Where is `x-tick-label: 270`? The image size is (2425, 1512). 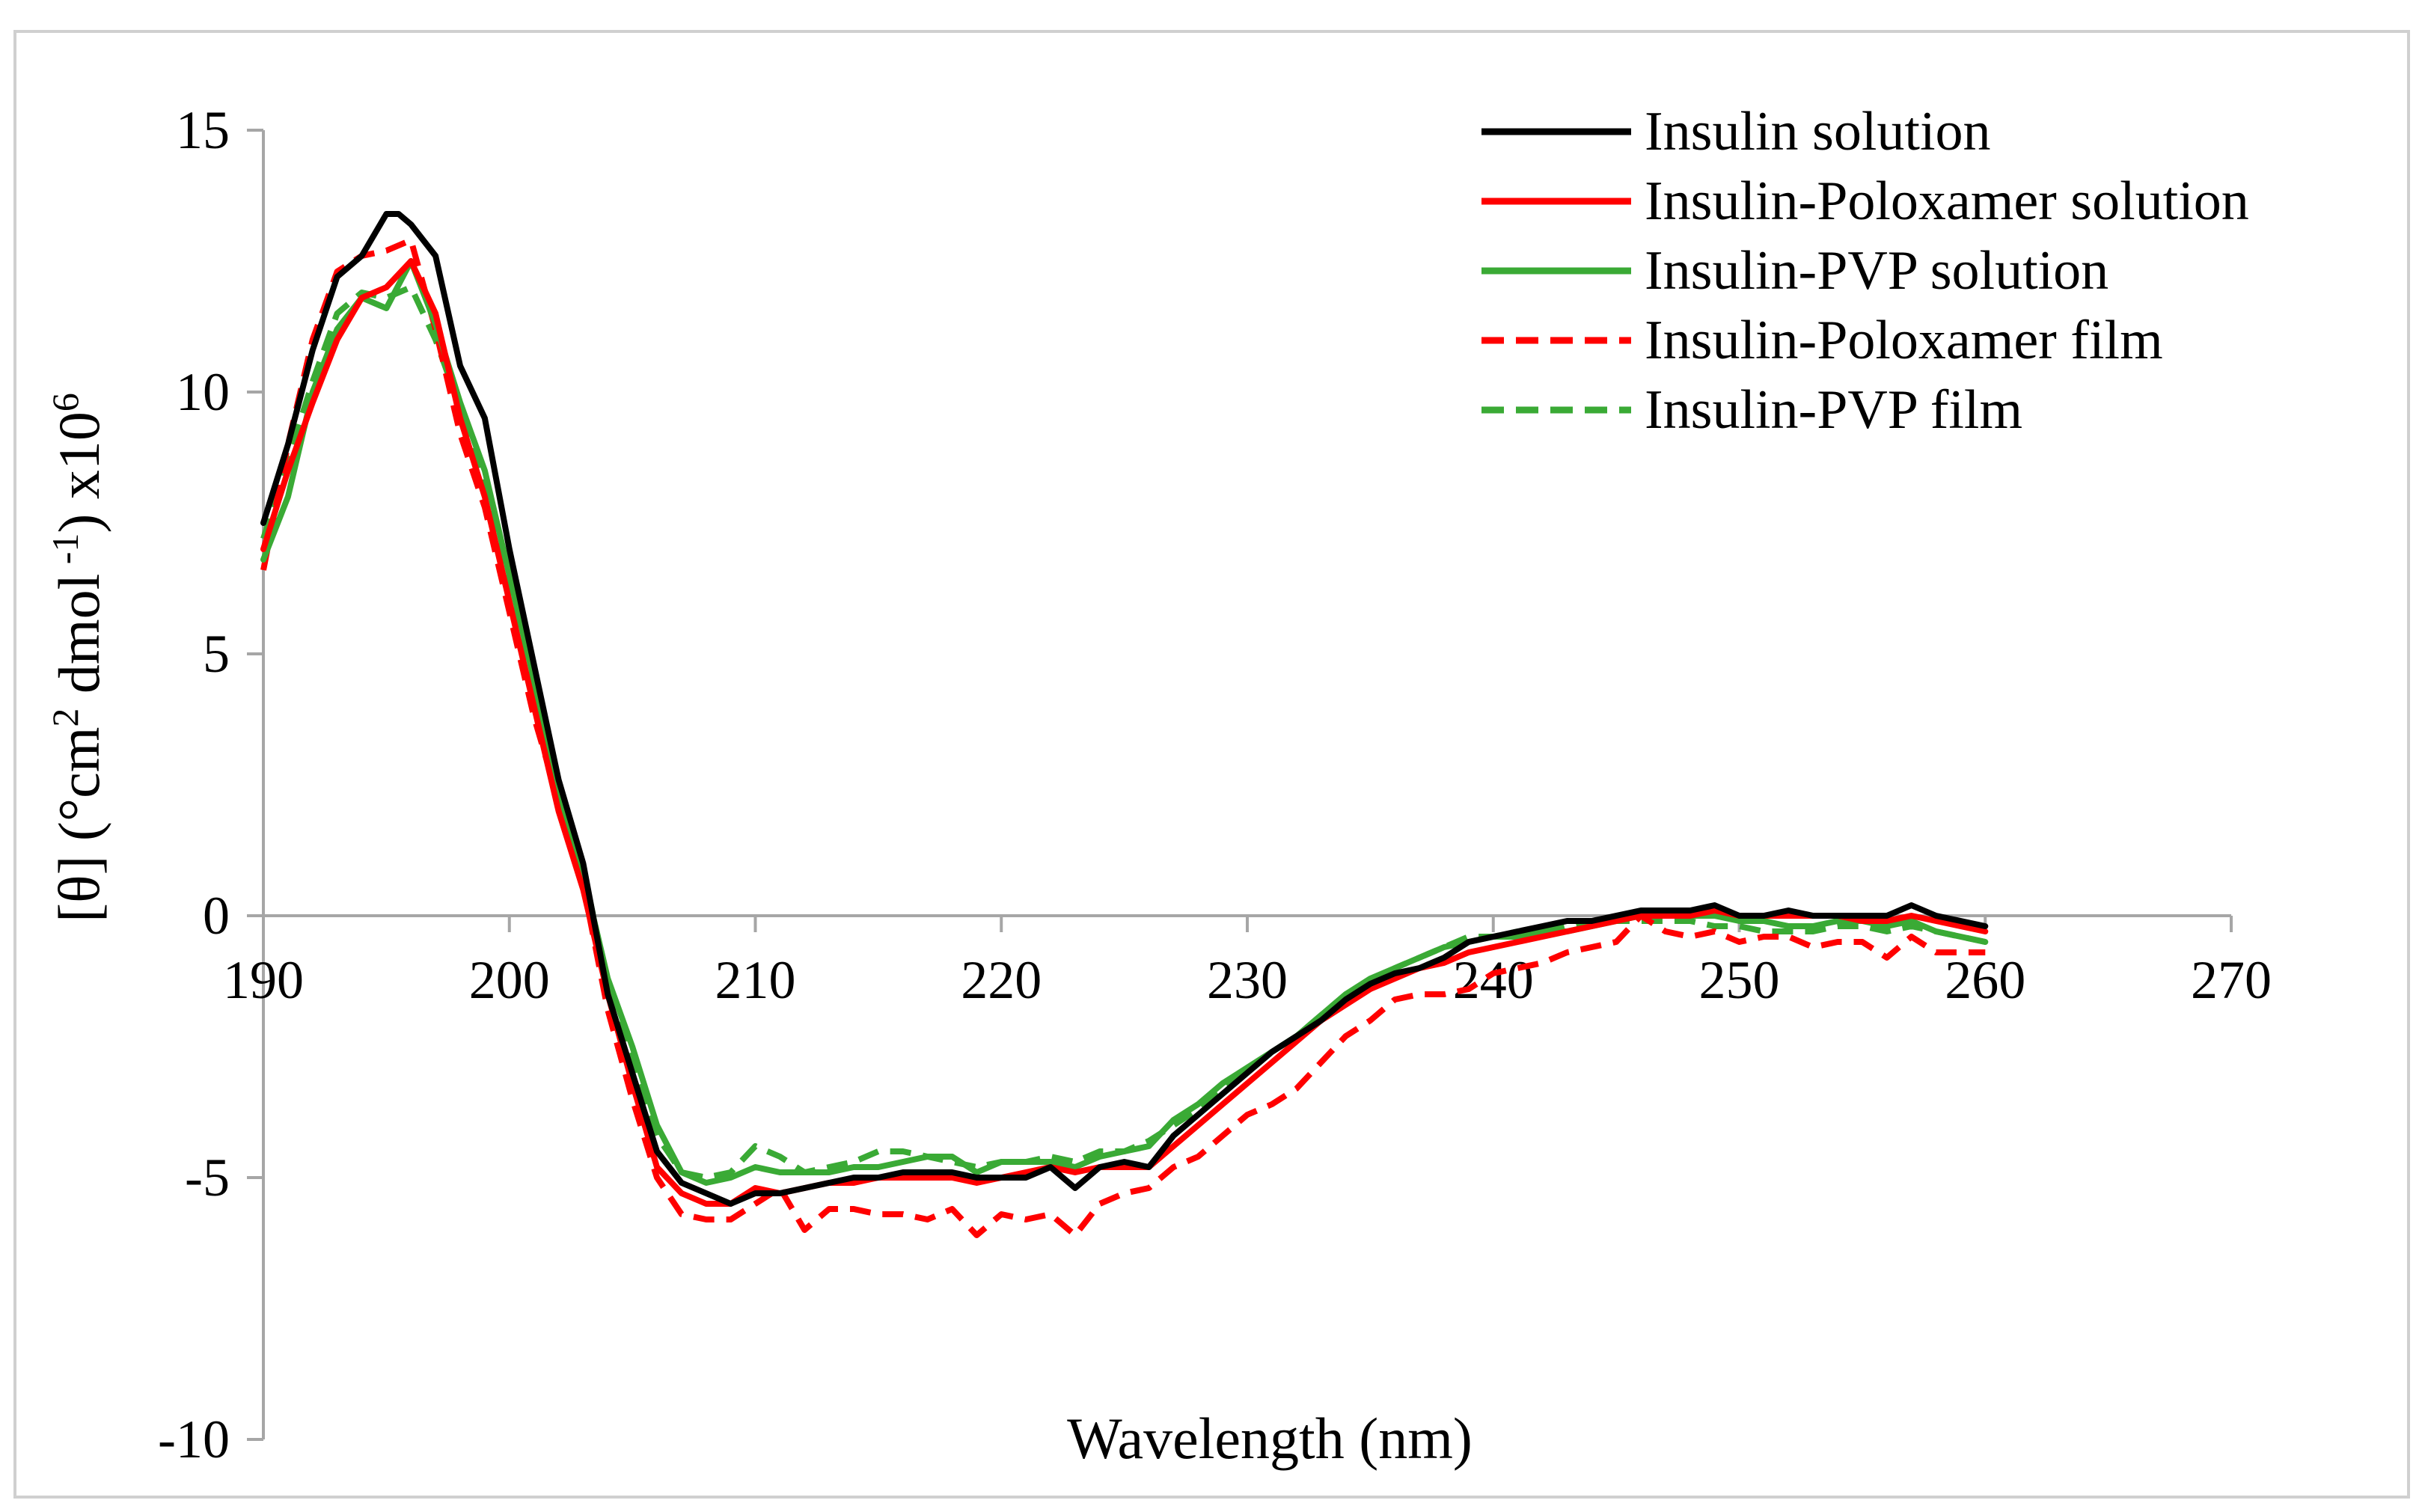 x-tick-label: 270 is located at coordinates (2231, 980).